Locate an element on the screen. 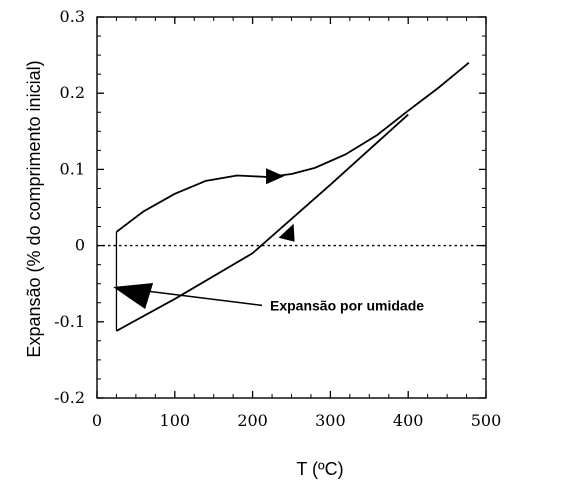 The width and height of the screenshot is (584, 488). arrowhead-right is located at coordinates (275, 176).